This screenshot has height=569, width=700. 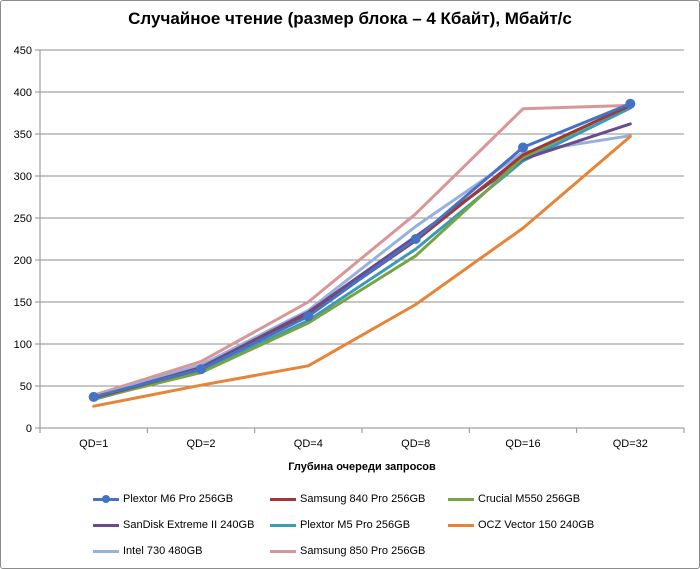 What do you see at coordinates (630, 444) in the screenshot?
I see `x-tick-label: QD=32` at bounding box center [630, 444].